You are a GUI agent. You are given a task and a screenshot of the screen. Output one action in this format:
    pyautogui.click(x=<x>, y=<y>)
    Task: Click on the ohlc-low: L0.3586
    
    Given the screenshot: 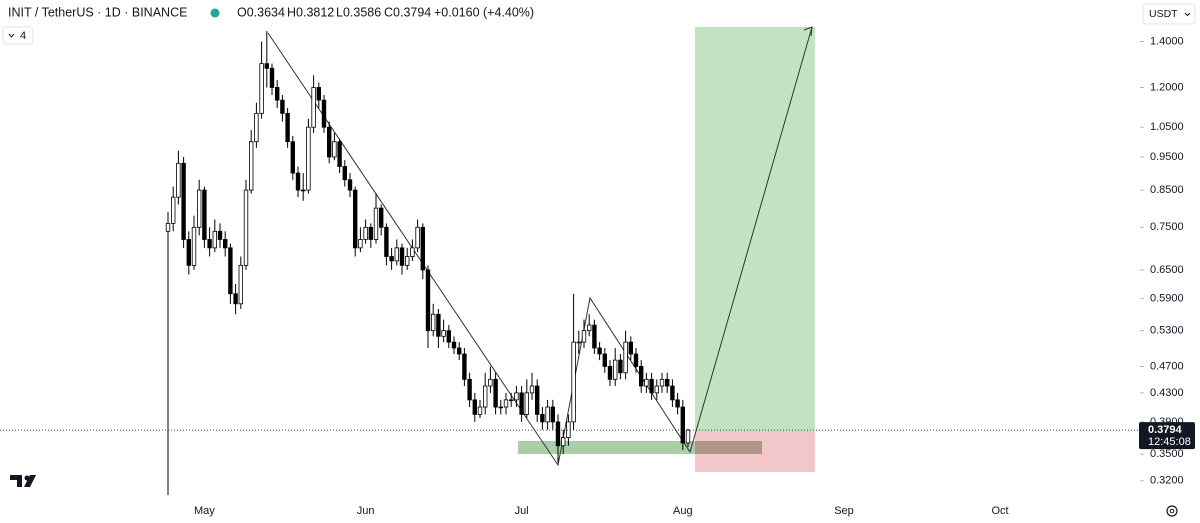 What is the action you would take?
    pyautogui.click(x=358, y=12)
    